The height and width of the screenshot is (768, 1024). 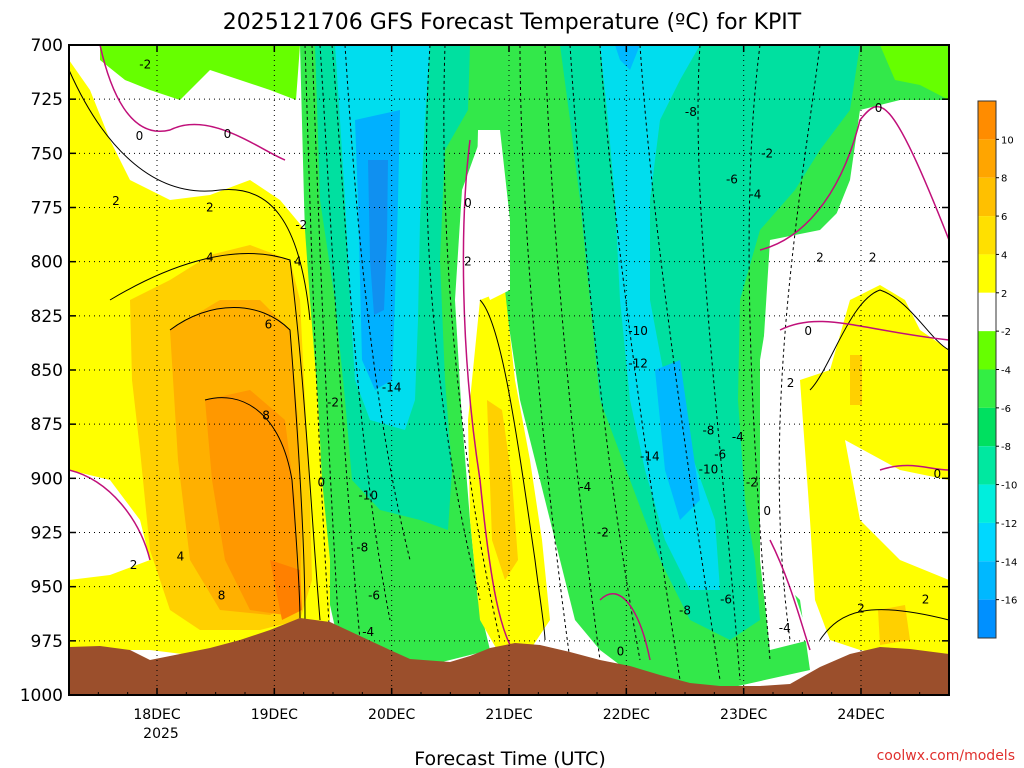 I want to click on colorbar-label: 6, so click(x=1004, y=217).